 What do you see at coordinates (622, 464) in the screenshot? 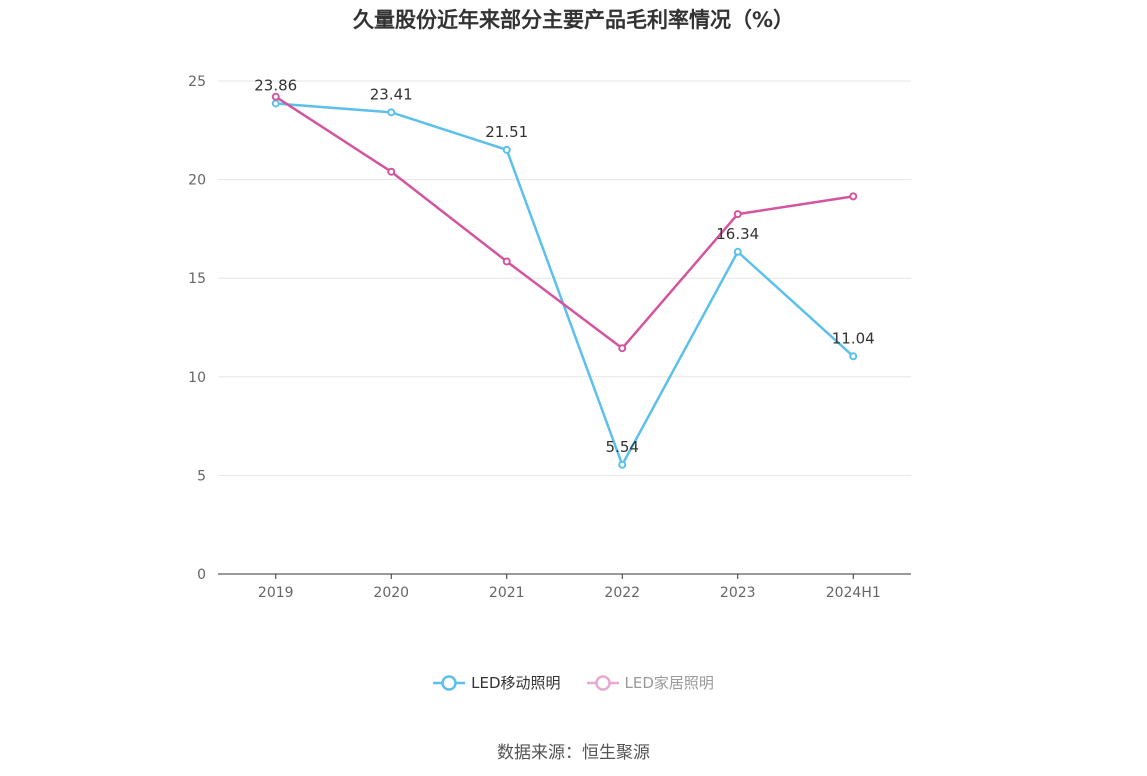
I see `point-s1-2022` at bounding box center [622, 464].